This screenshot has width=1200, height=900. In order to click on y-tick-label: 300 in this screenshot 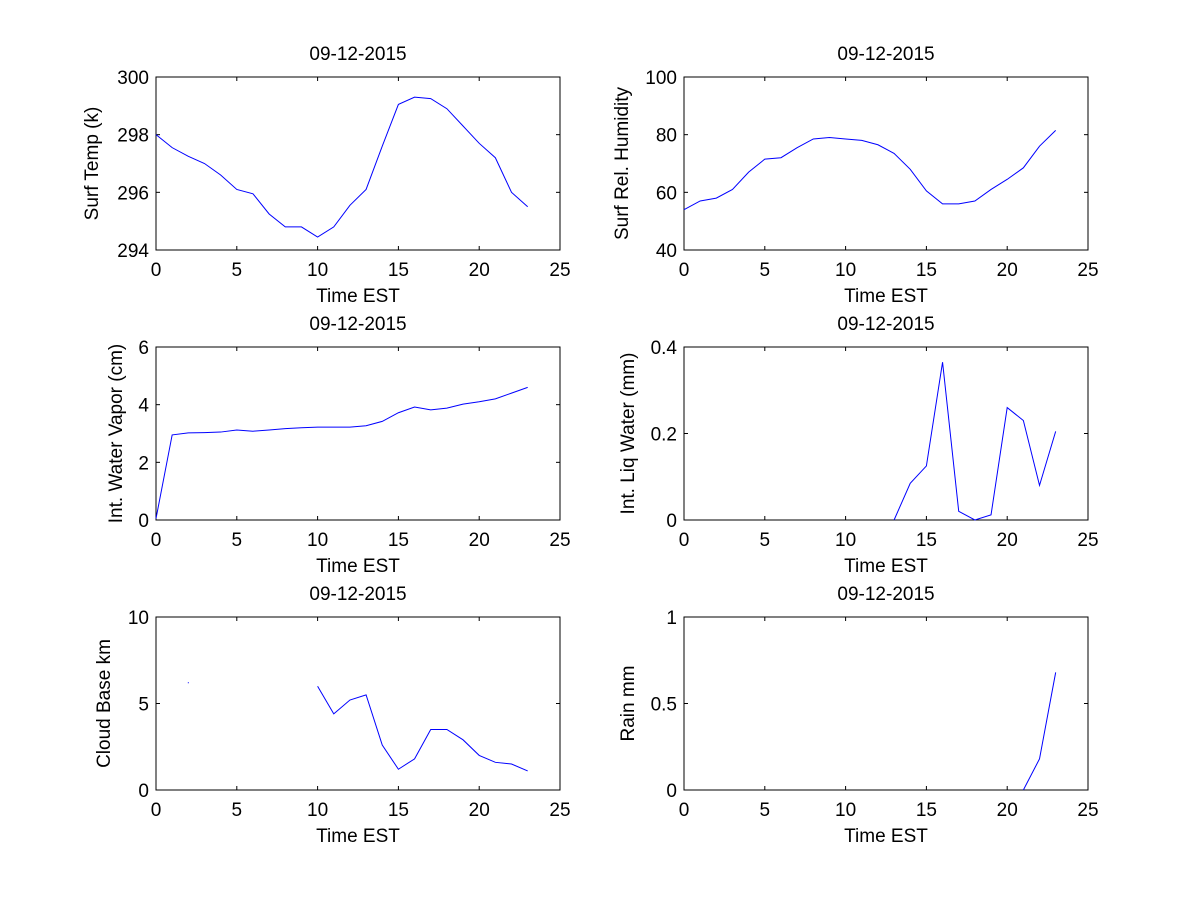, I will do `click(133, 78)`.